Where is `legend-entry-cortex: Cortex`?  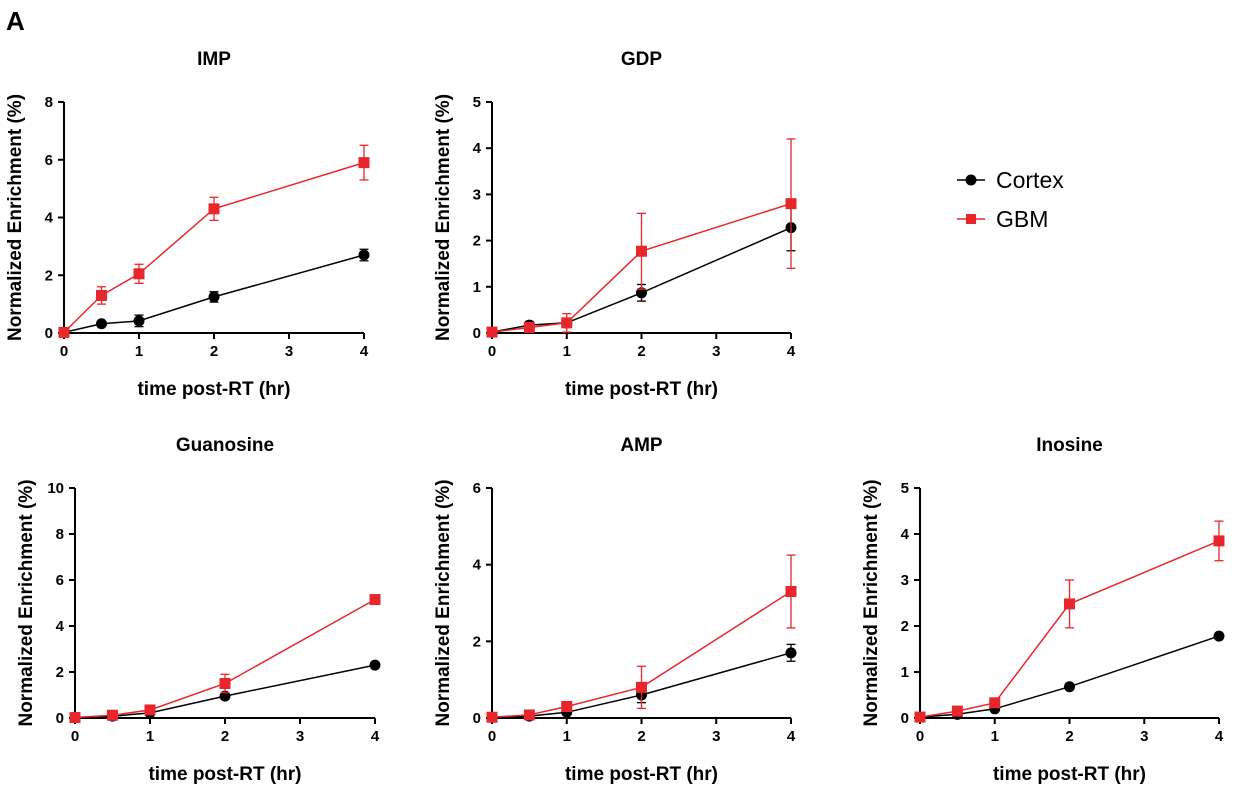
legend-entry-cortex: Cortex is located at coordinates (1010, 180).